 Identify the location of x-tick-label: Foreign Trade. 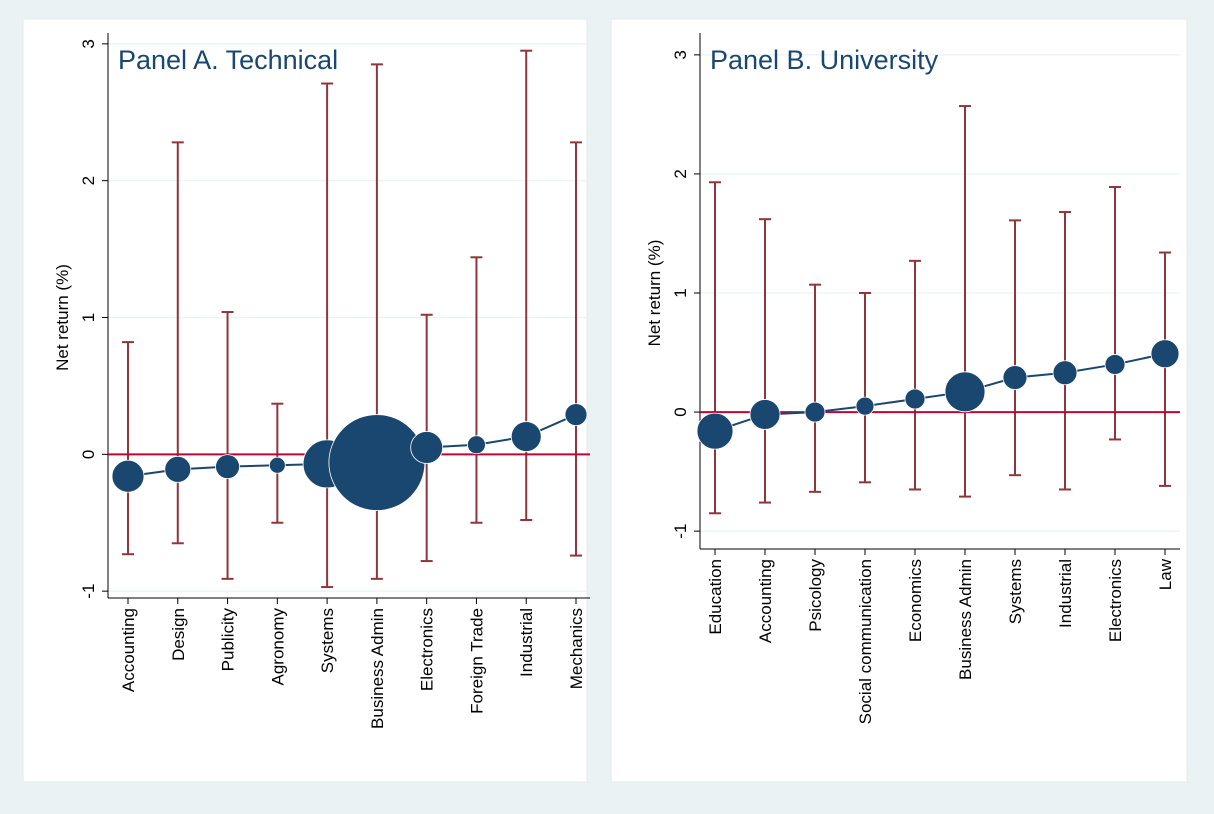
(476, 661).